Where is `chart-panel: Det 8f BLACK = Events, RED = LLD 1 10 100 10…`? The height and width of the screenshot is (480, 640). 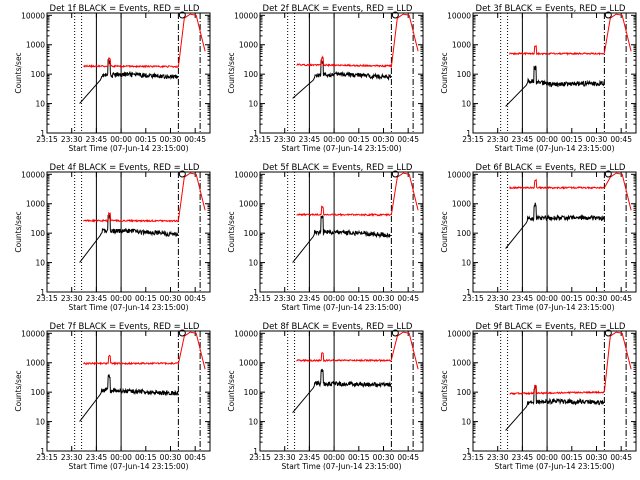 chart-panel: Det 8f BLACK = Events, RED = LLD 1 10 100 10… is located at coordinates (325, 396).